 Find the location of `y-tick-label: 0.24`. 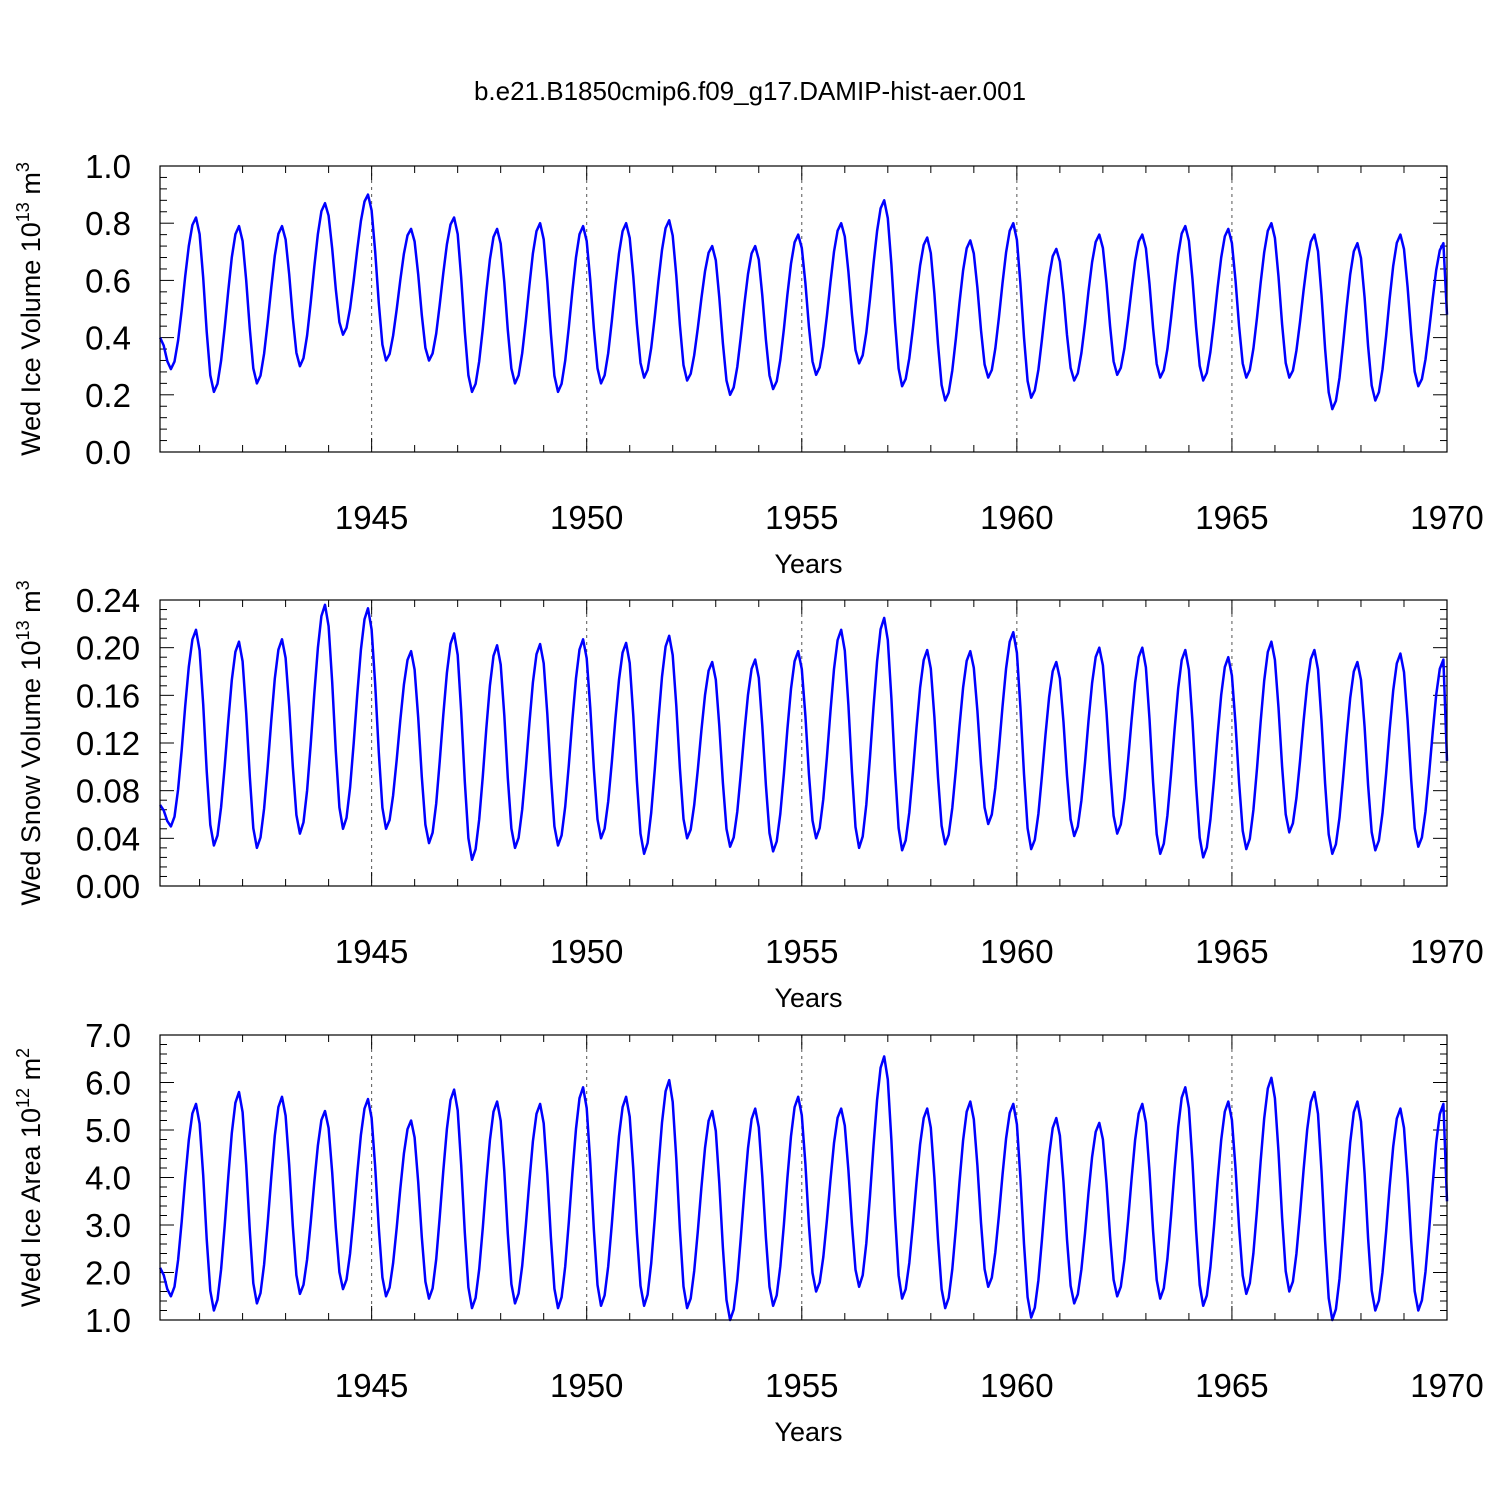

y-tick-label: 0.24 is located at coordinates (108, 600).